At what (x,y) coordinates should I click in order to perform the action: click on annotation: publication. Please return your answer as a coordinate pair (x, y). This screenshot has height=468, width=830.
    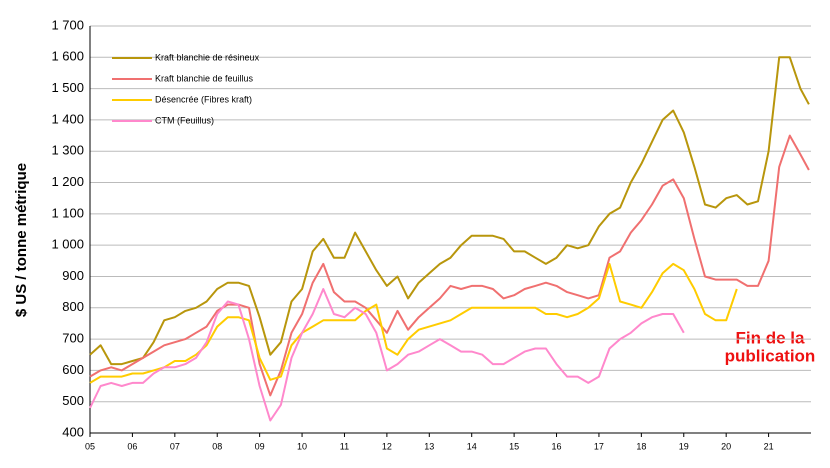
    Looking at the image, I should click on (770, 355).